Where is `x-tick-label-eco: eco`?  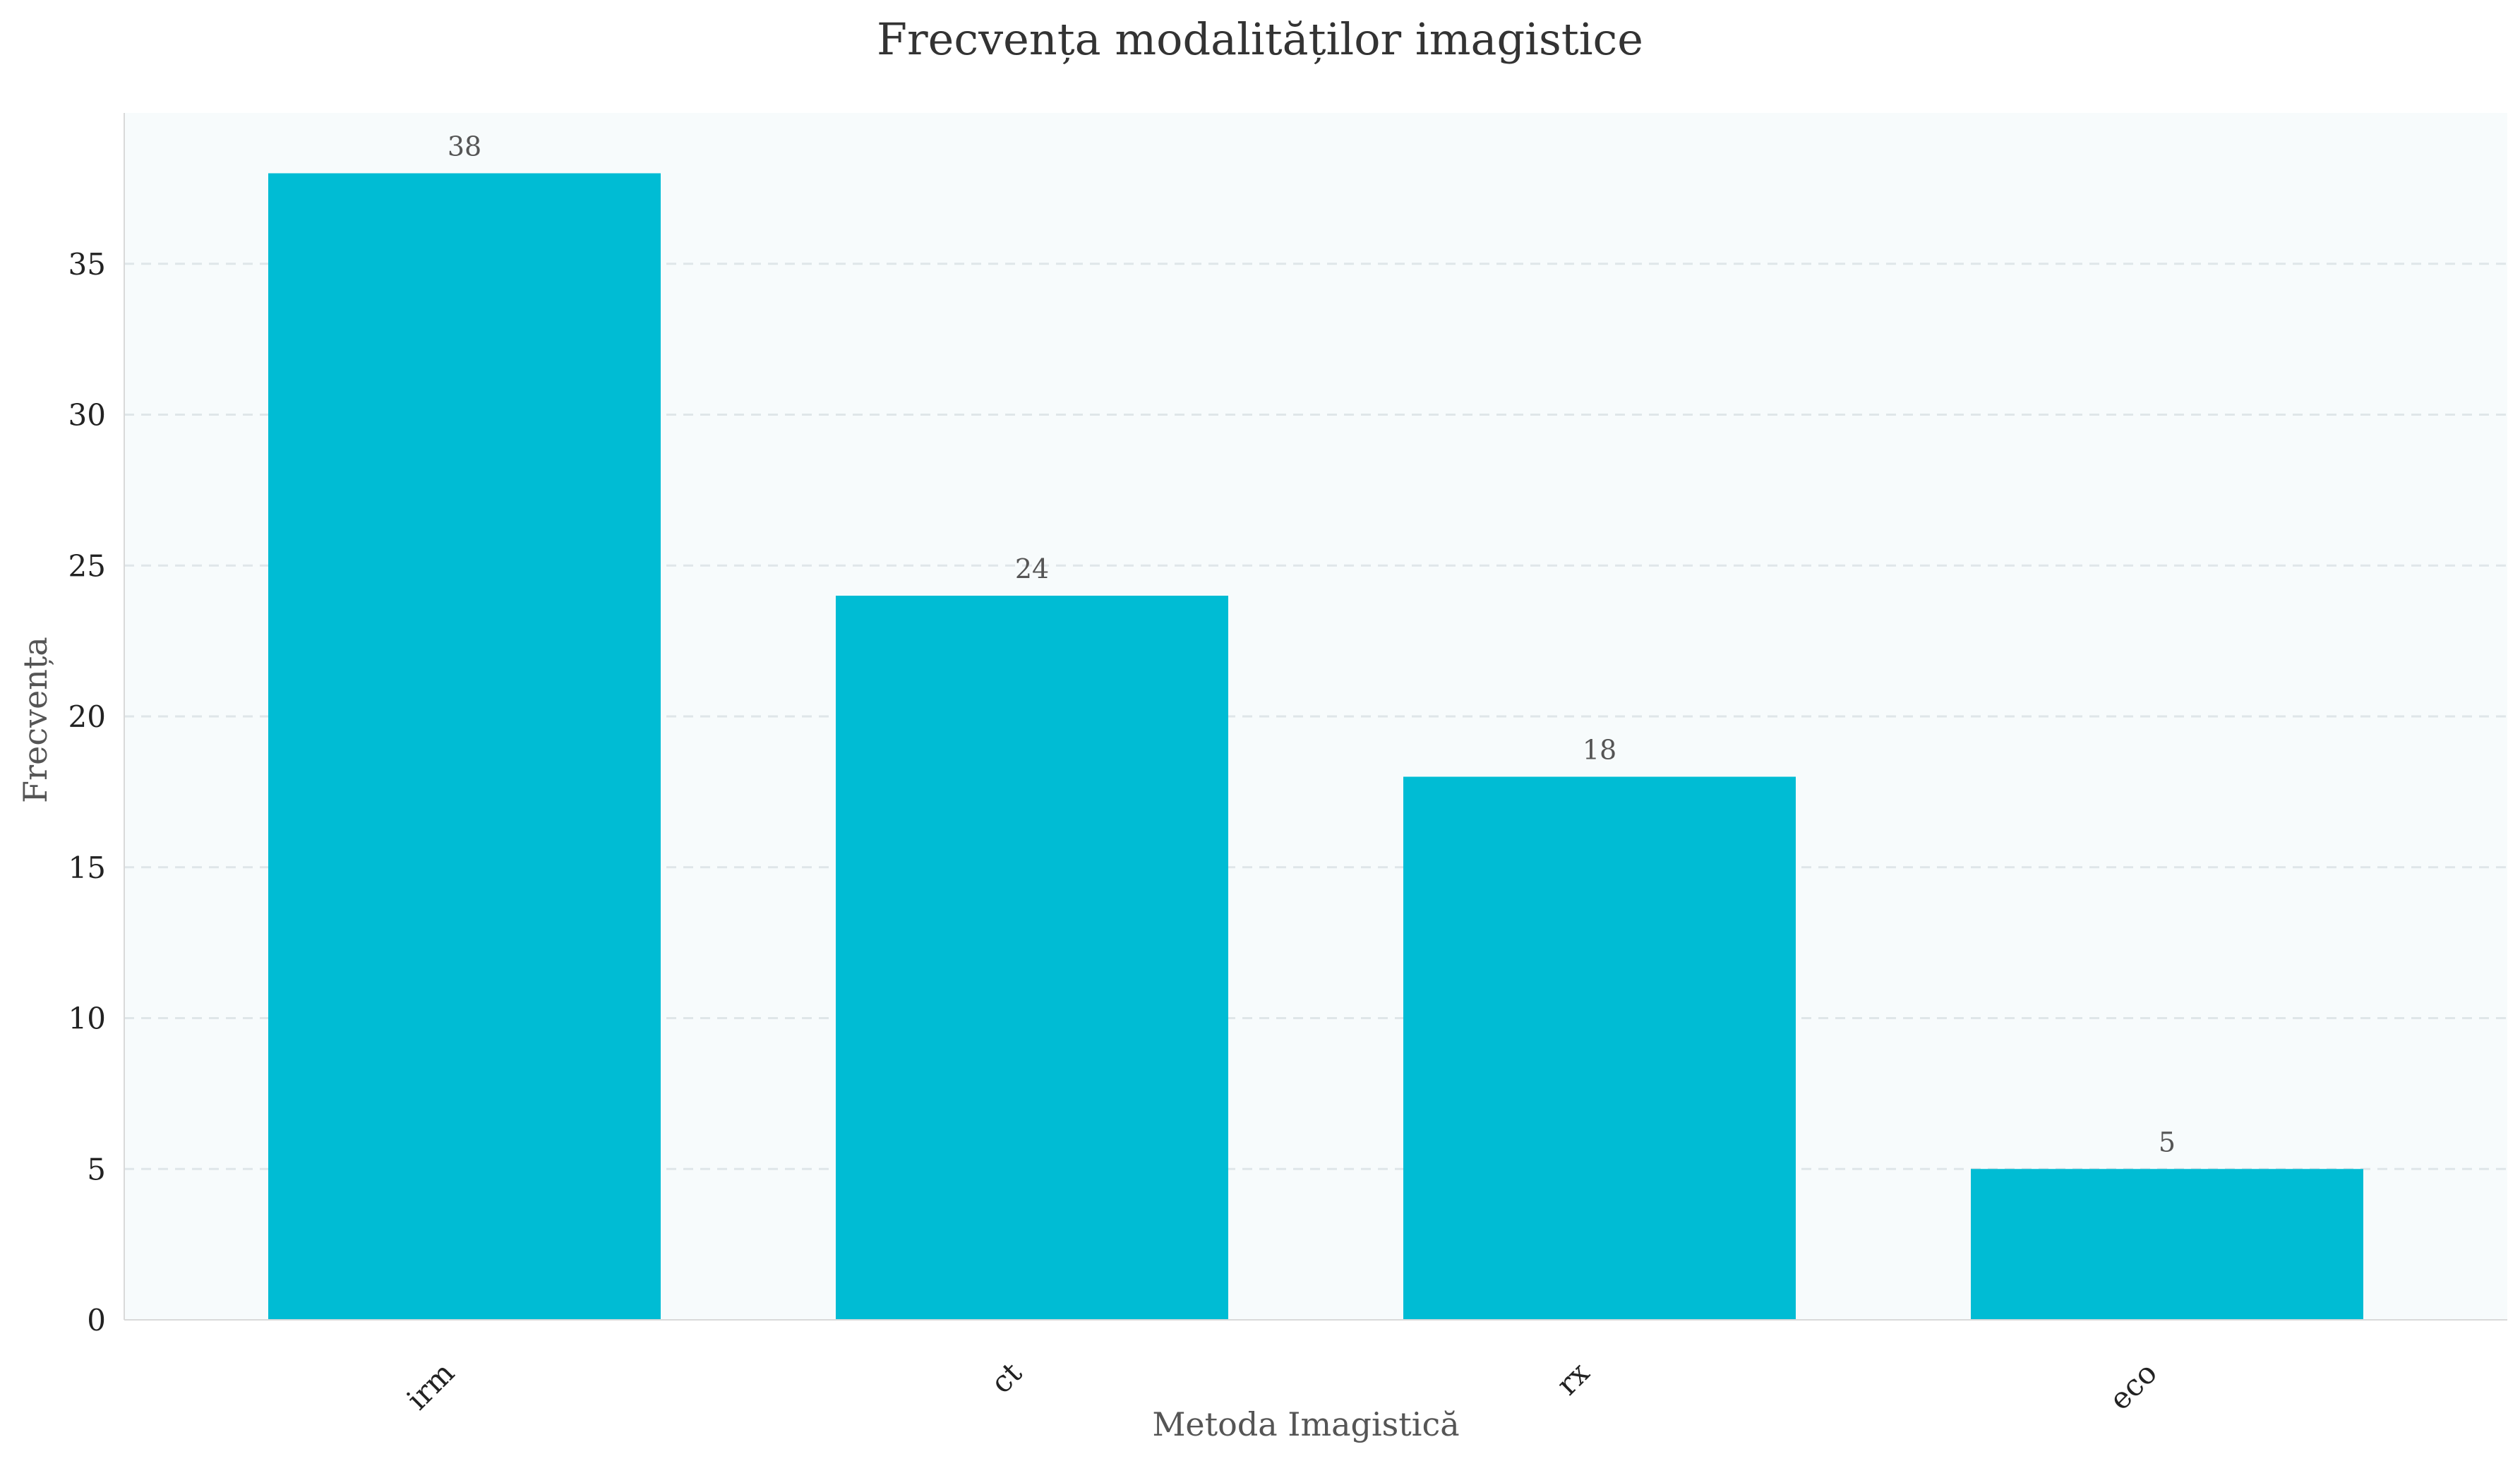 x-tick-label-eco: eco is located at coordinates (2133, 1386).